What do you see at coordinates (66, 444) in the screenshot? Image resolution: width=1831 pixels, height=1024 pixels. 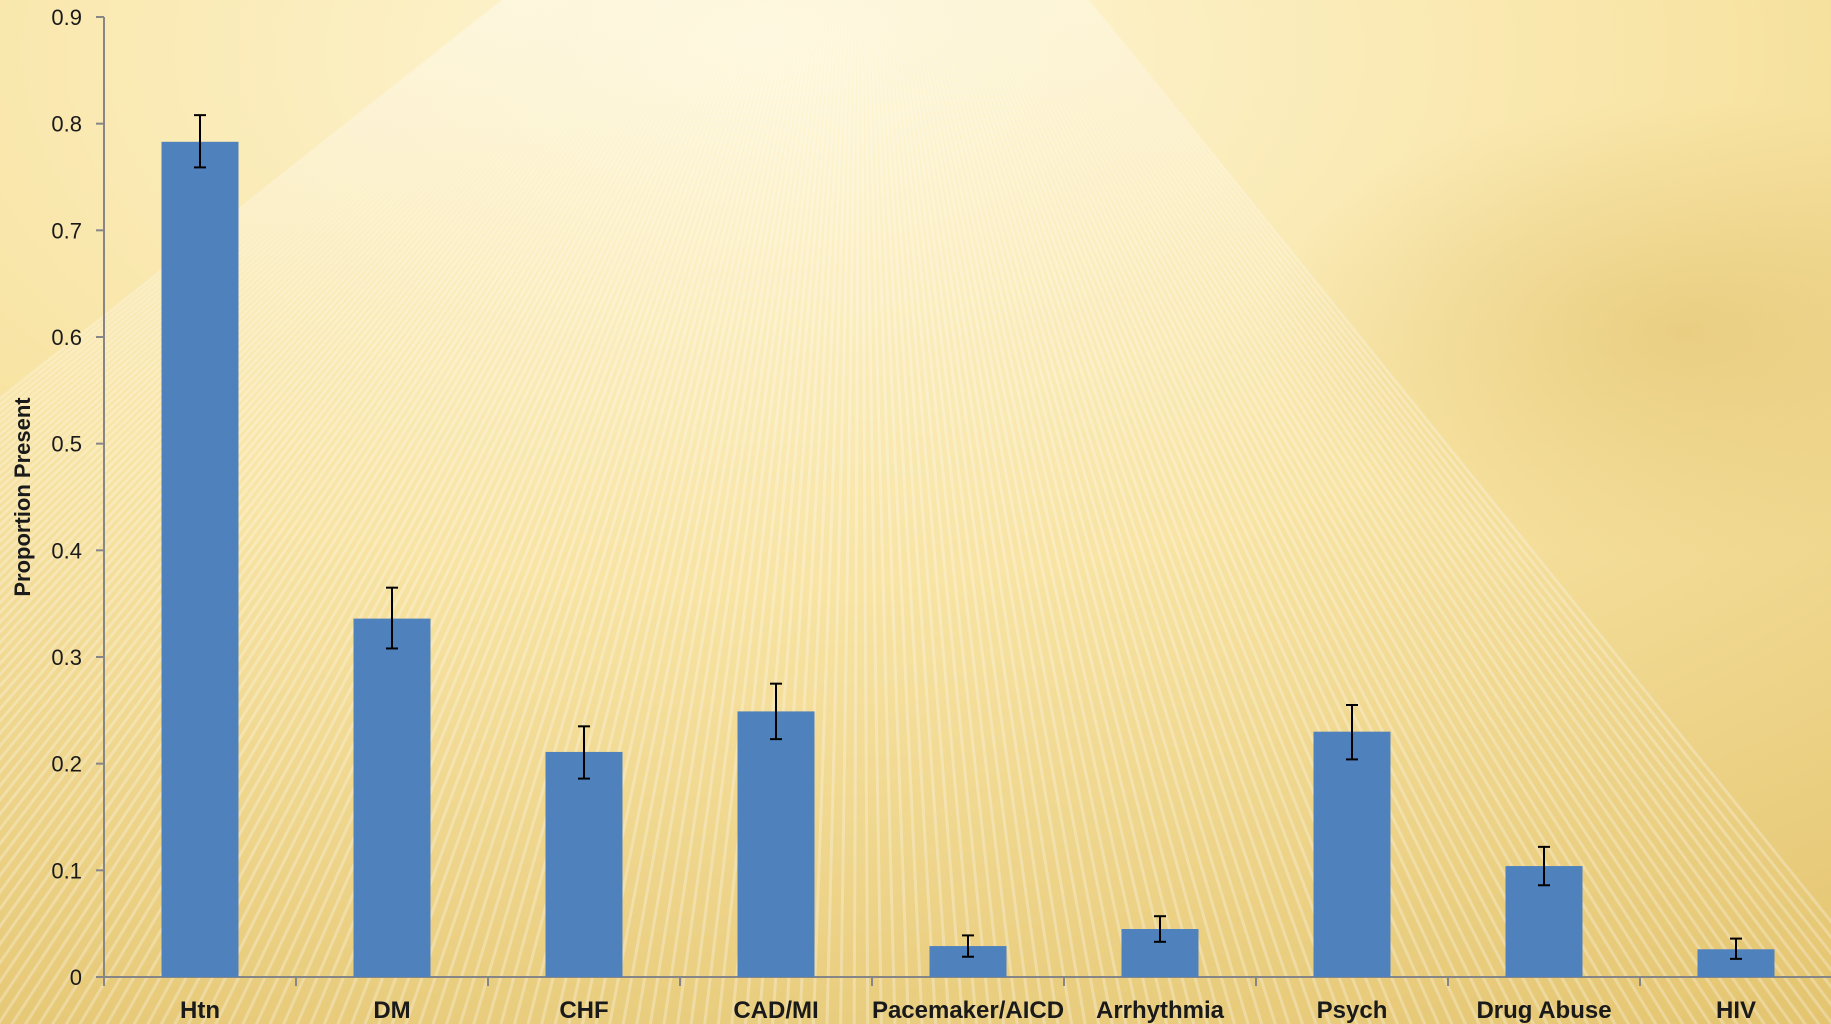 I see `y-tick-label: 0.5` at bounding box center [66, 444].